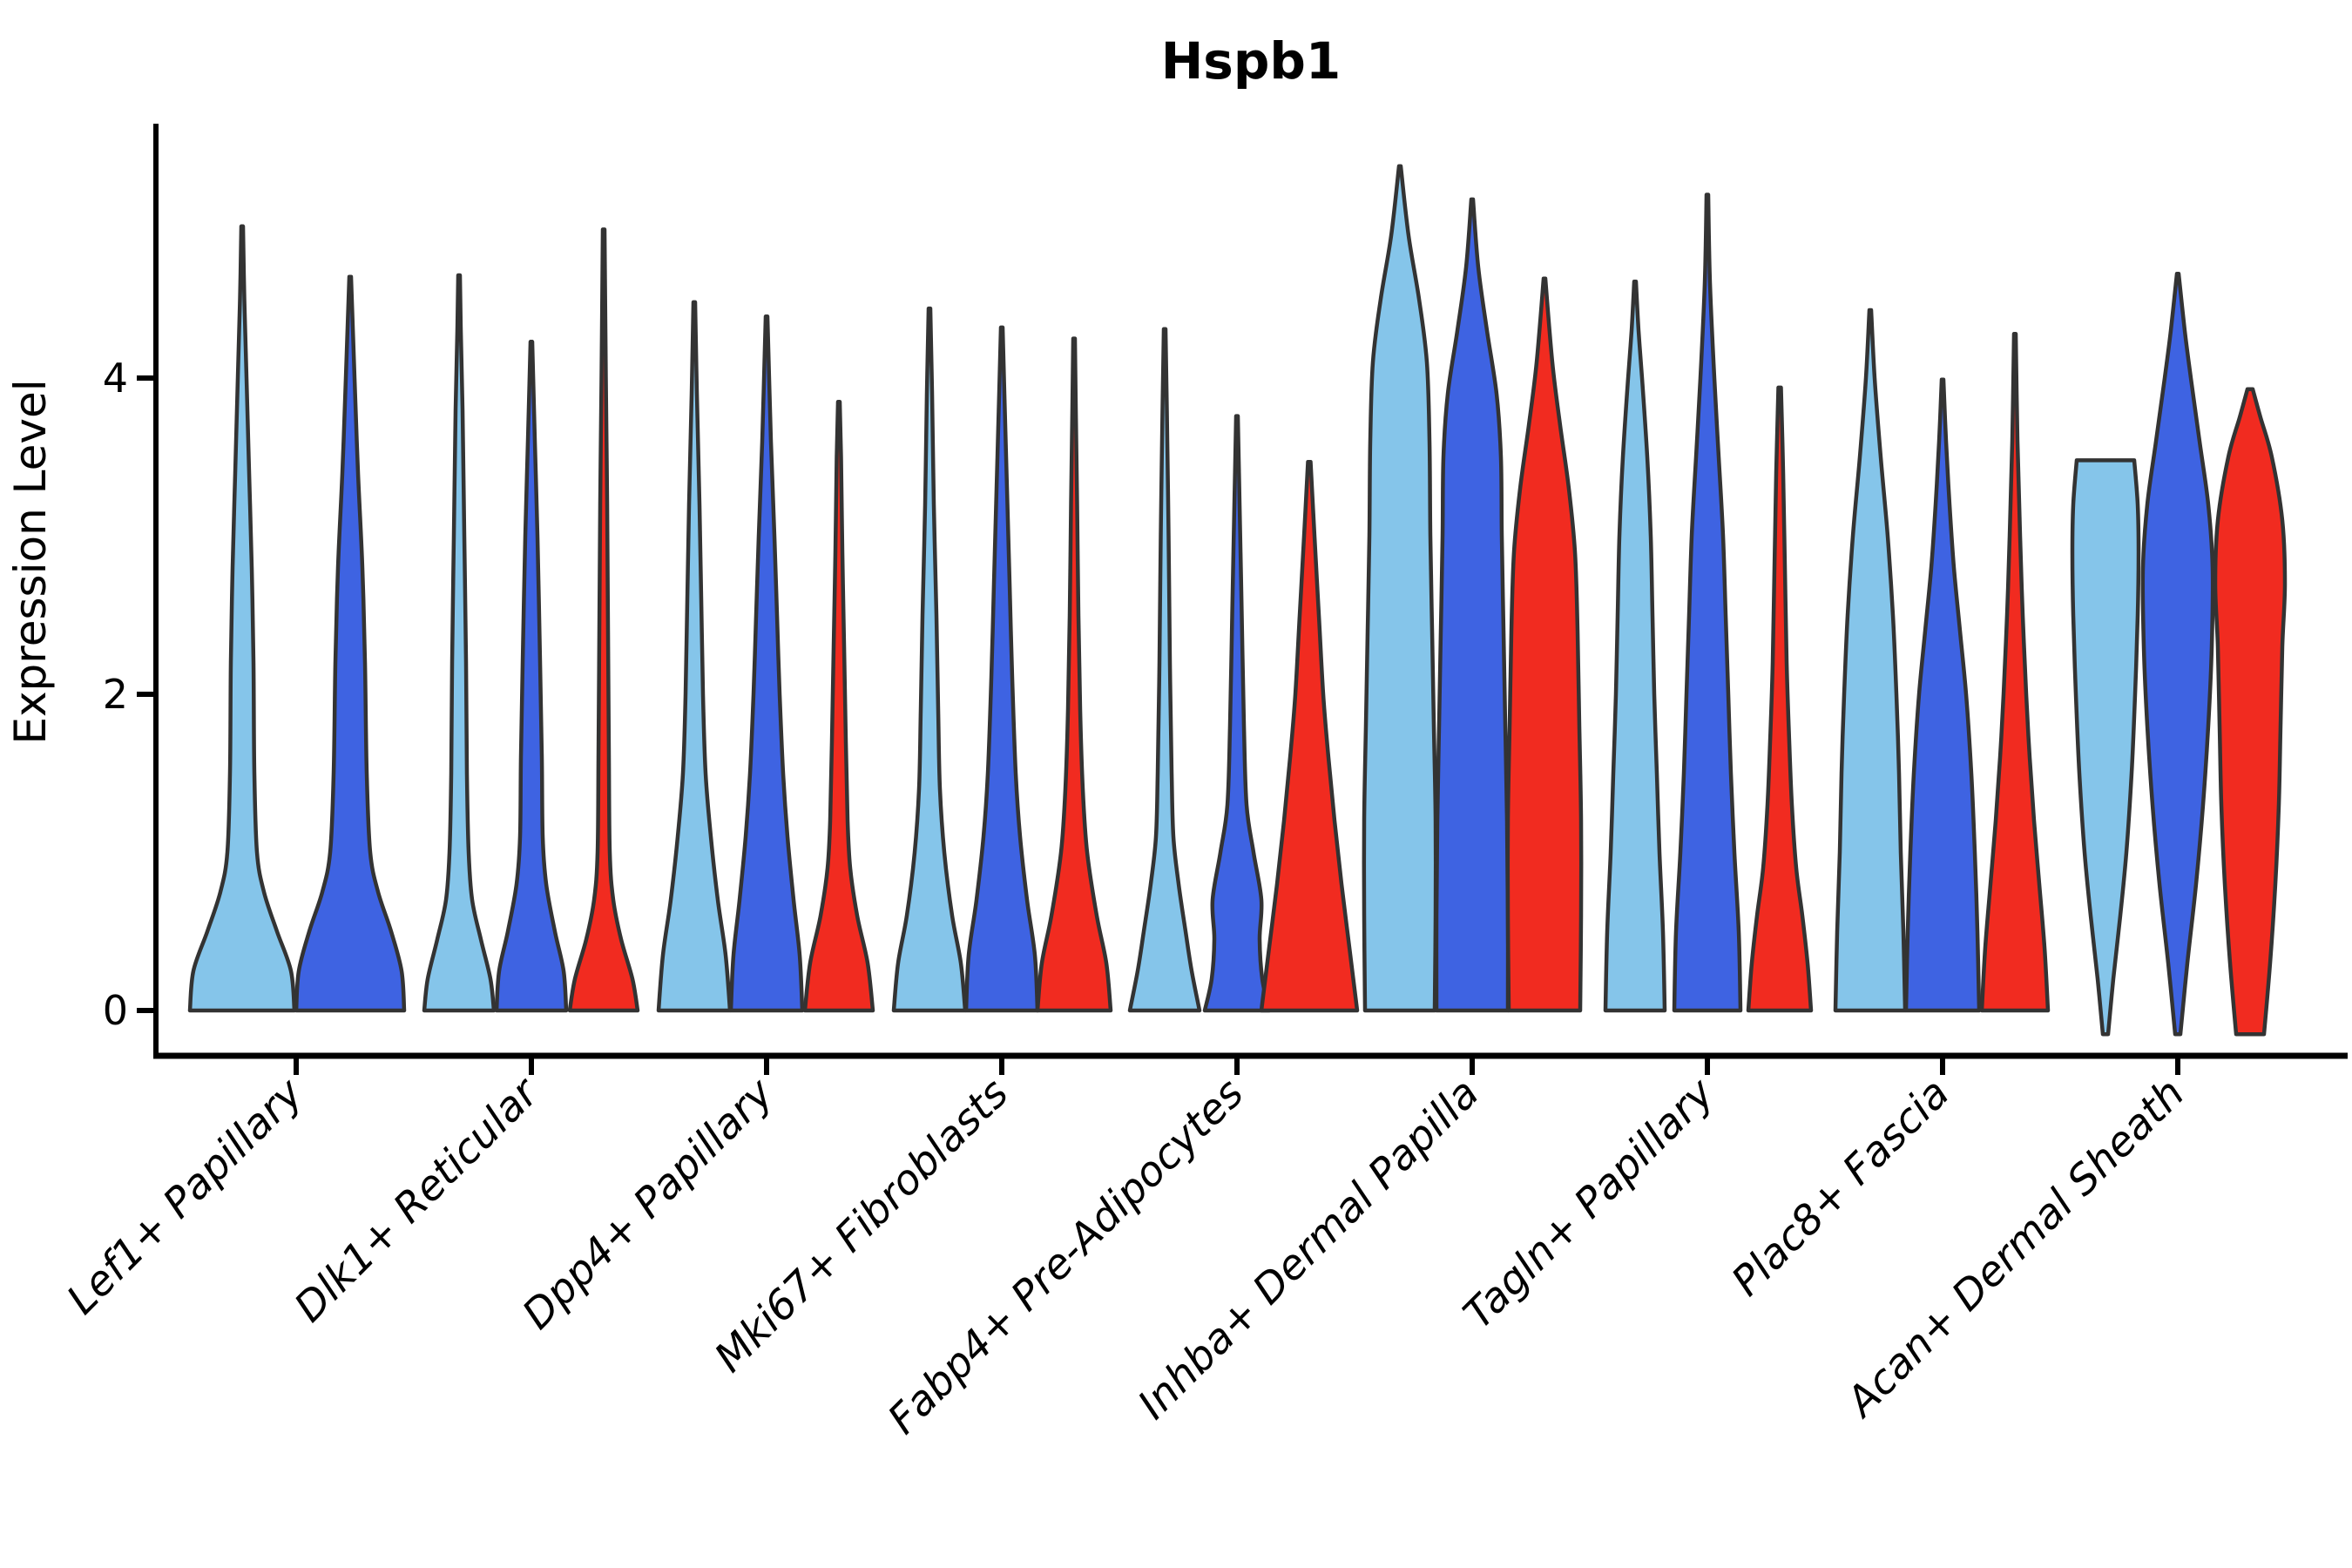  I want to click on violin-5-light-blue-violin, so click(1400, 588).